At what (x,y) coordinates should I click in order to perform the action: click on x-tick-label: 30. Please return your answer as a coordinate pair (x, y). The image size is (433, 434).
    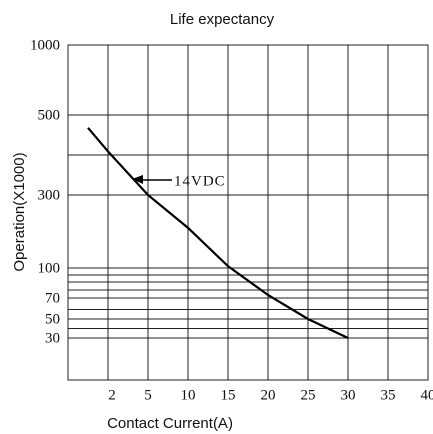
    Looking at the image, I should click on (348, 395).